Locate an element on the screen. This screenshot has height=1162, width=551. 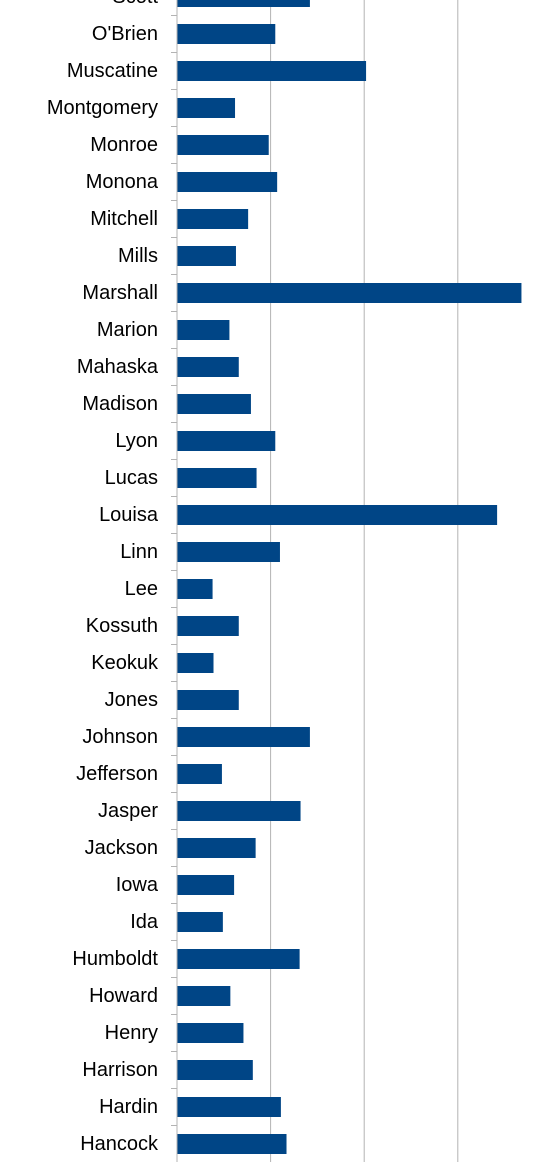
bar-louisa is located at coordinates (337, 515).